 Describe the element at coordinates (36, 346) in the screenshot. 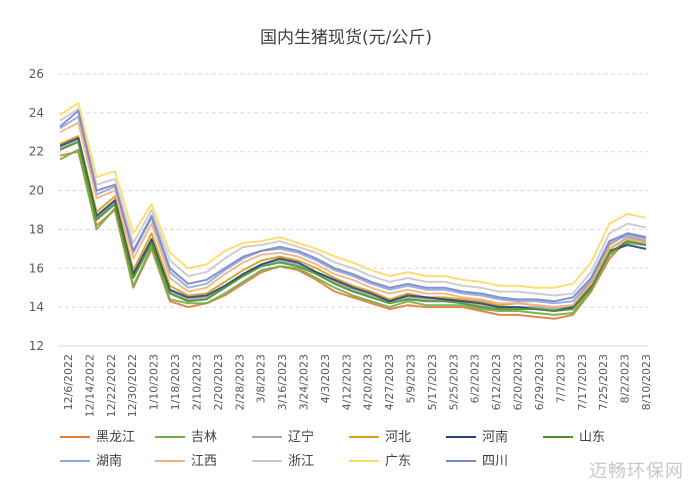

I see `y-tick-label: 12` at that location.